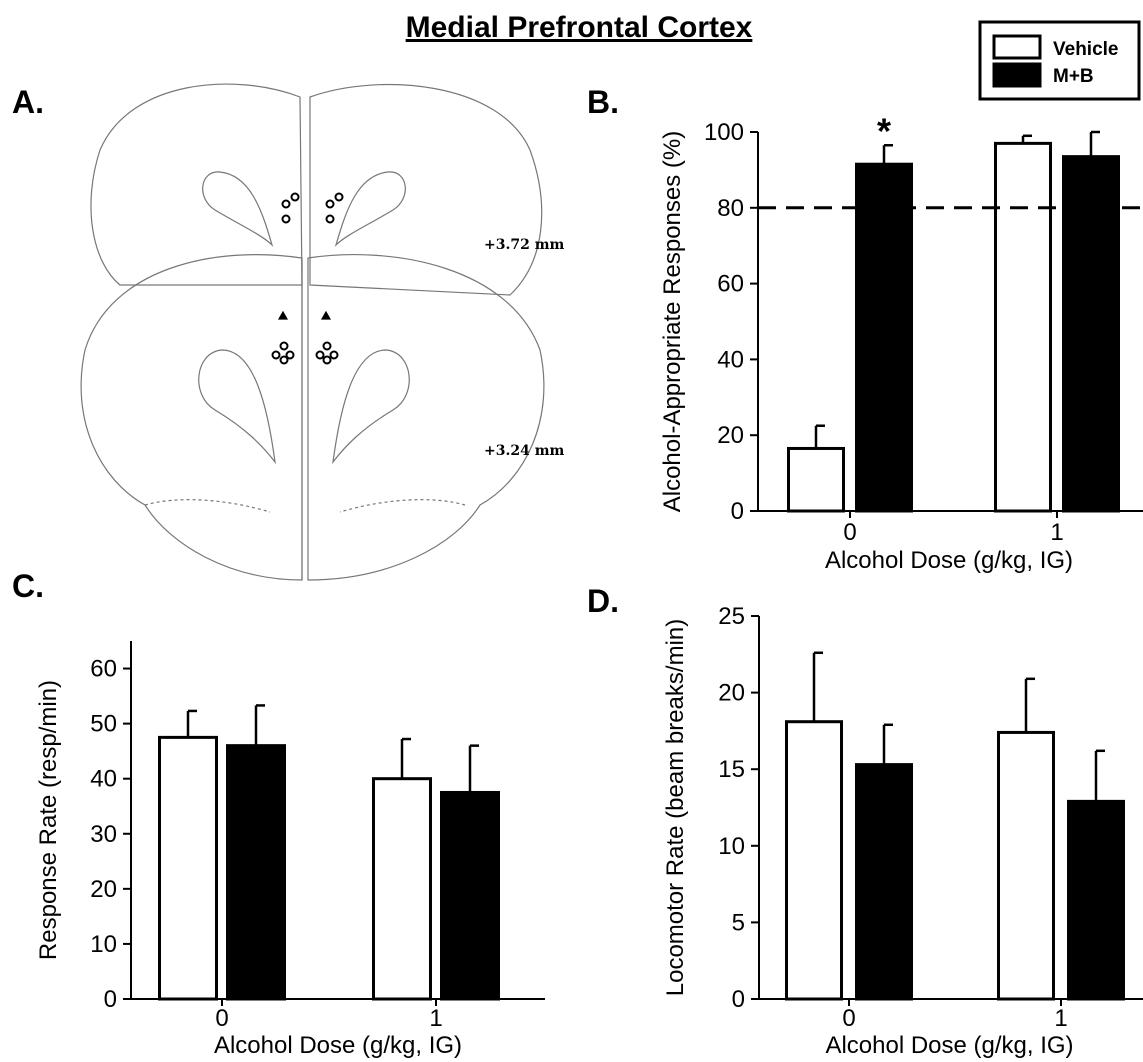 The height and width of the screenshot is (1062, 1143). Describe the element at coordinates (1017, 47) in the screenshot. I see `legend-swatch-vehicle` at that location.